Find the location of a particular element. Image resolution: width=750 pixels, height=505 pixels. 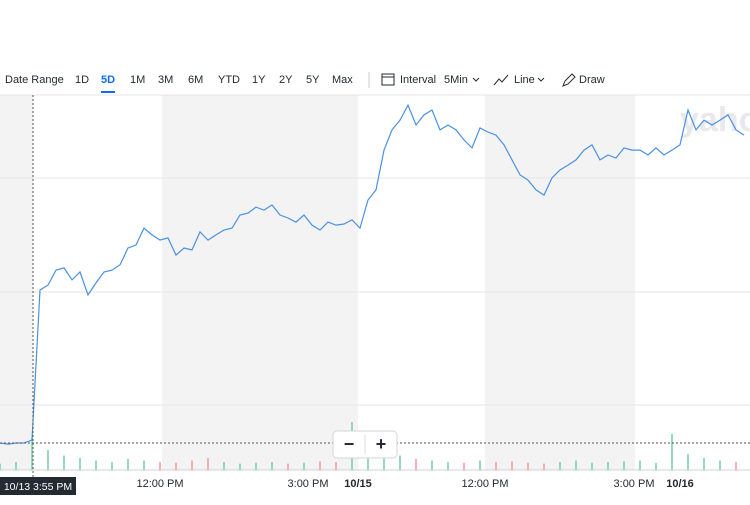

range-button: 1D is located at coordinates (82, 80).